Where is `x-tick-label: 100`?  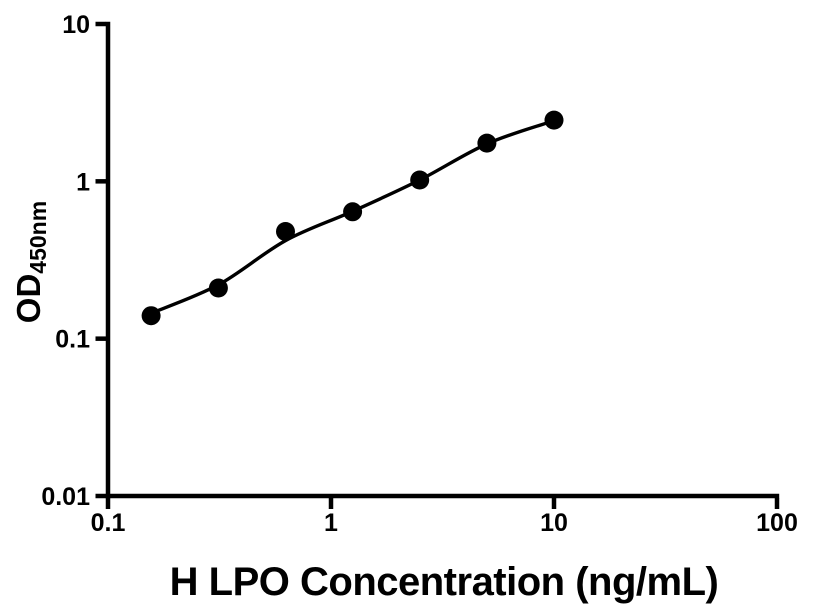
x-tick-label: 100 is located at coordinates (777, 523).